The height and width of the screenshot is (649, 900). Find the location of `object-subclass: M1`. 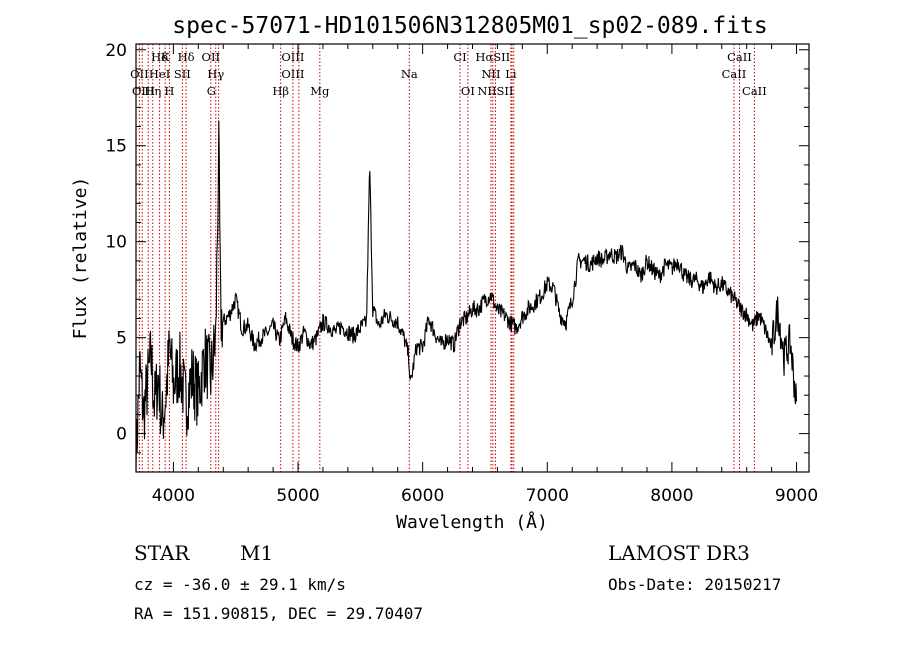

object-subclass: M1 is located at coordinates (256, 553).